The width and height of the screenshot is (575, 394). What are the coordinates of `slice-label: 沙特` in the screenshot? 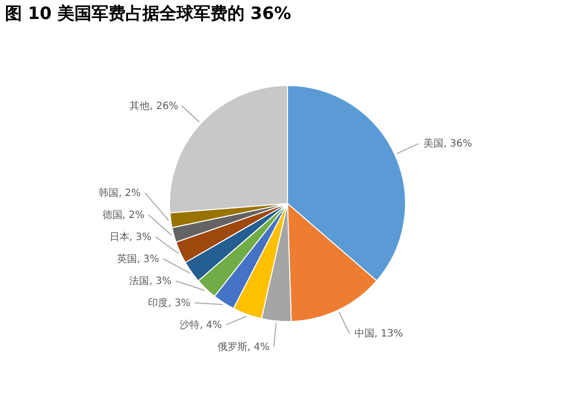 It's located at (190, 324).